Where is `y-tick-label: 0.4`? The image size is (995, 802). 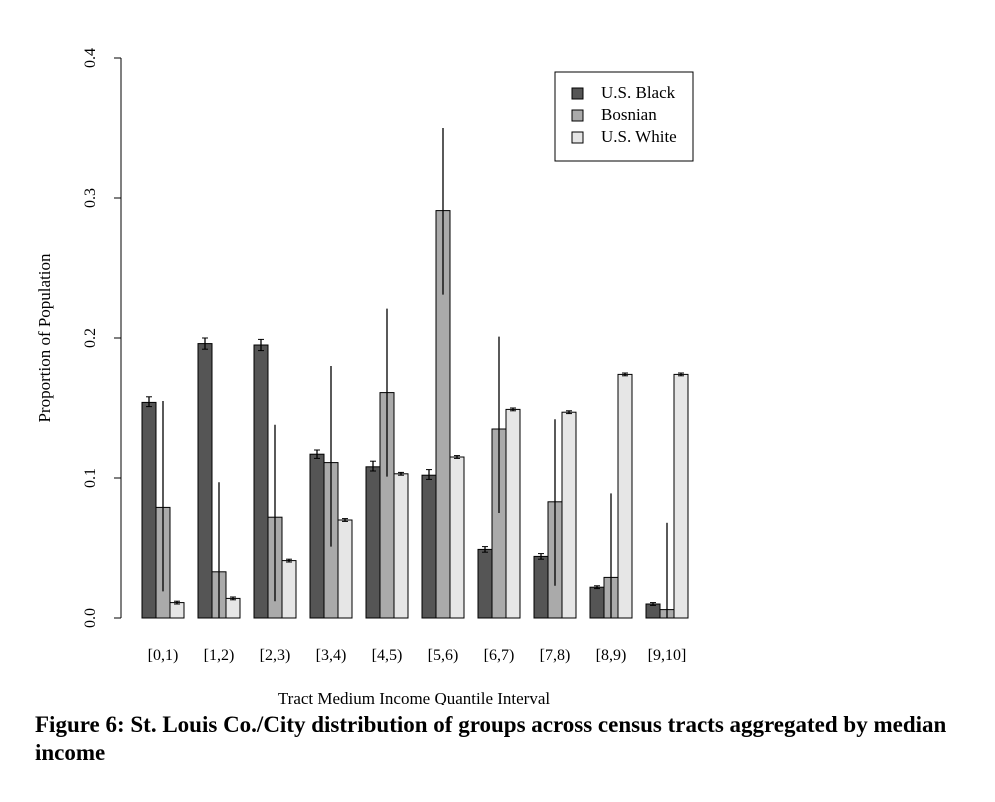
y-tick-label: 0.4 is located at coordinates (90, 58).